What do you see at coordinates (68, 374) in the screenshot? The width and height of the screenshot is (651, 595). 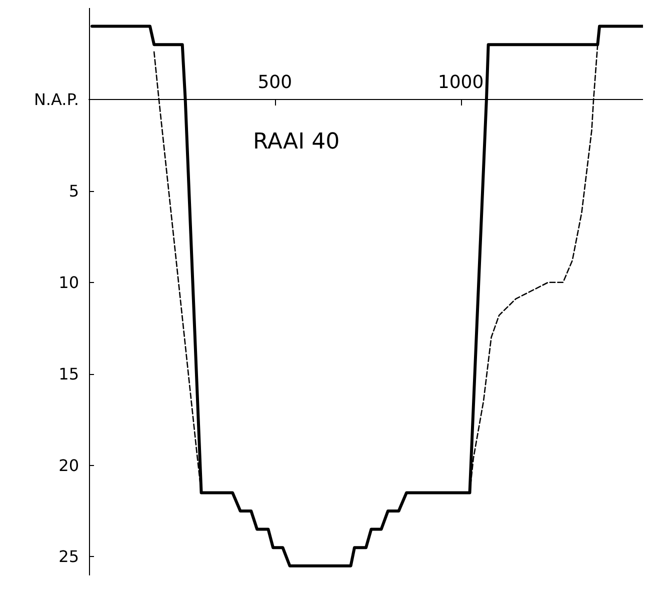 I see `y-tick-label: 15` at bounding box center [68, 374].